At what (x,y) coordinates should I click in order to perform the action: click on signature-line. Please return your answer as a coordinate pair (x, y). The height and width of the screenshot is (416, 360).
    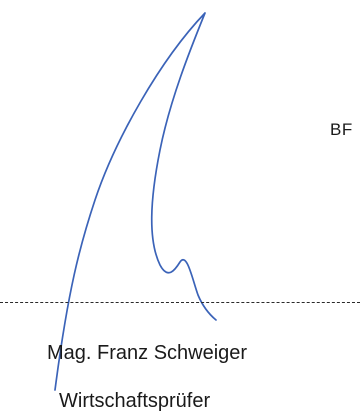
    Looking at the image, I should click on (180, 302).